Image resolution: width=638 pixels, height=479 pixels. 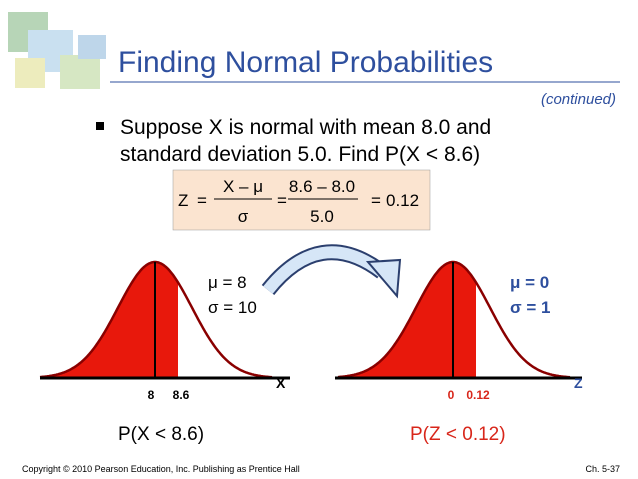 What do you see at coordinates (458, 434) in the screenshot?
I see `caption: P(Z < 0.12)` at bounding box center [458, 434].